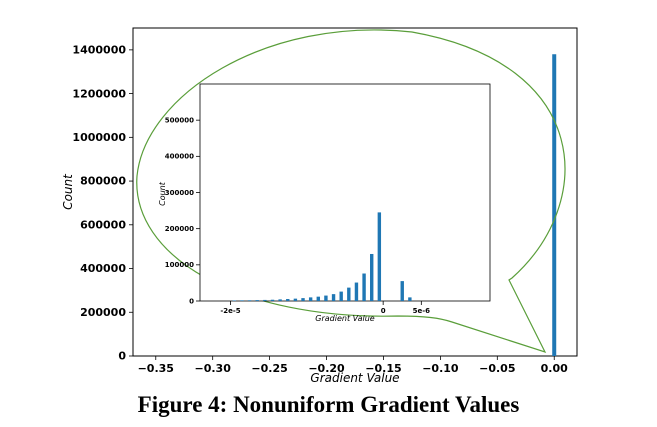 This screenshot has width=657, height=427. I want to click on main-x-axis-label: Gradient Value, so click(354, 378).